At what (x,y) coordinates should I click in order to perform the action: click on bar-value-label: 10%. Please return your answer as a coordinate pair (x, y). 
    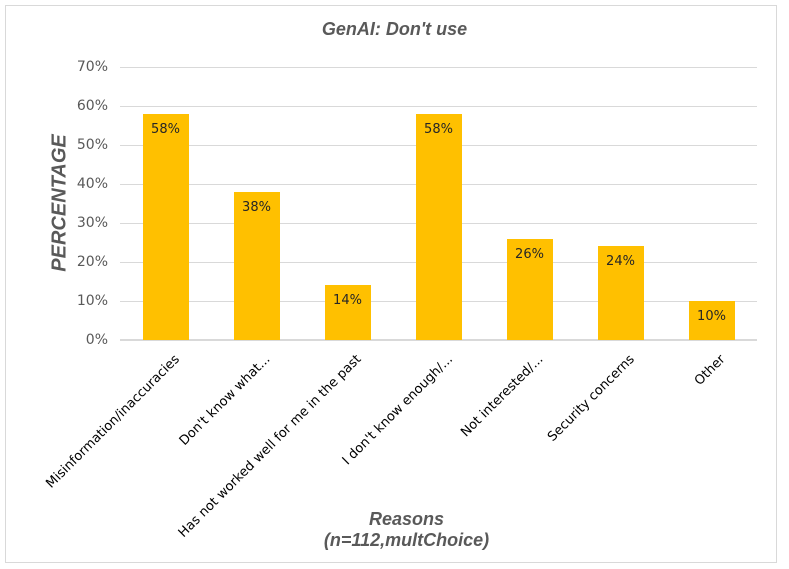
    Looking at the image, I should click on (711, 316).